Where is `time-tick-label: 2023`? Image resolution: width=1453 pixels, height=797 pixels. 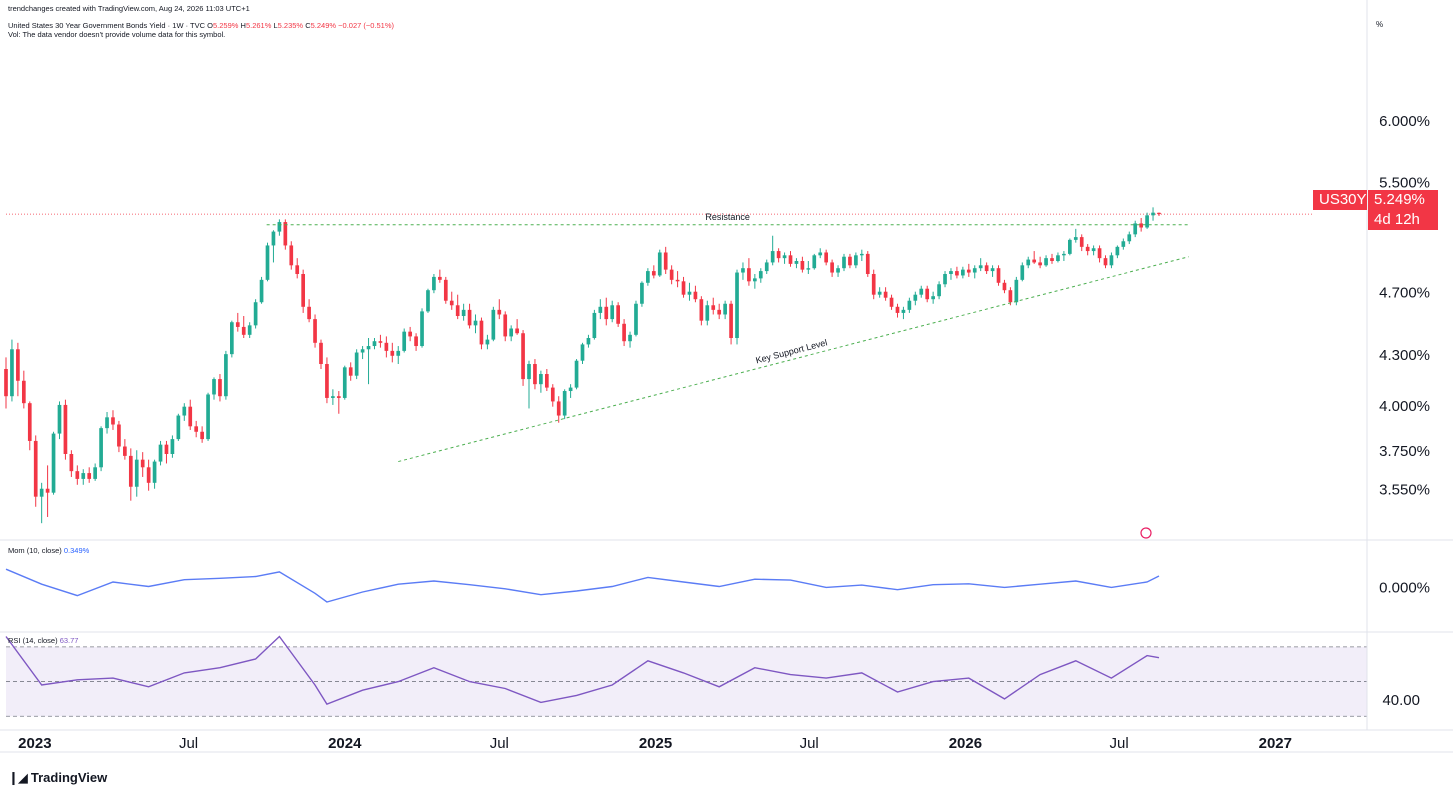 time-tick-label: 2023 is located at coordinates (34, 743).